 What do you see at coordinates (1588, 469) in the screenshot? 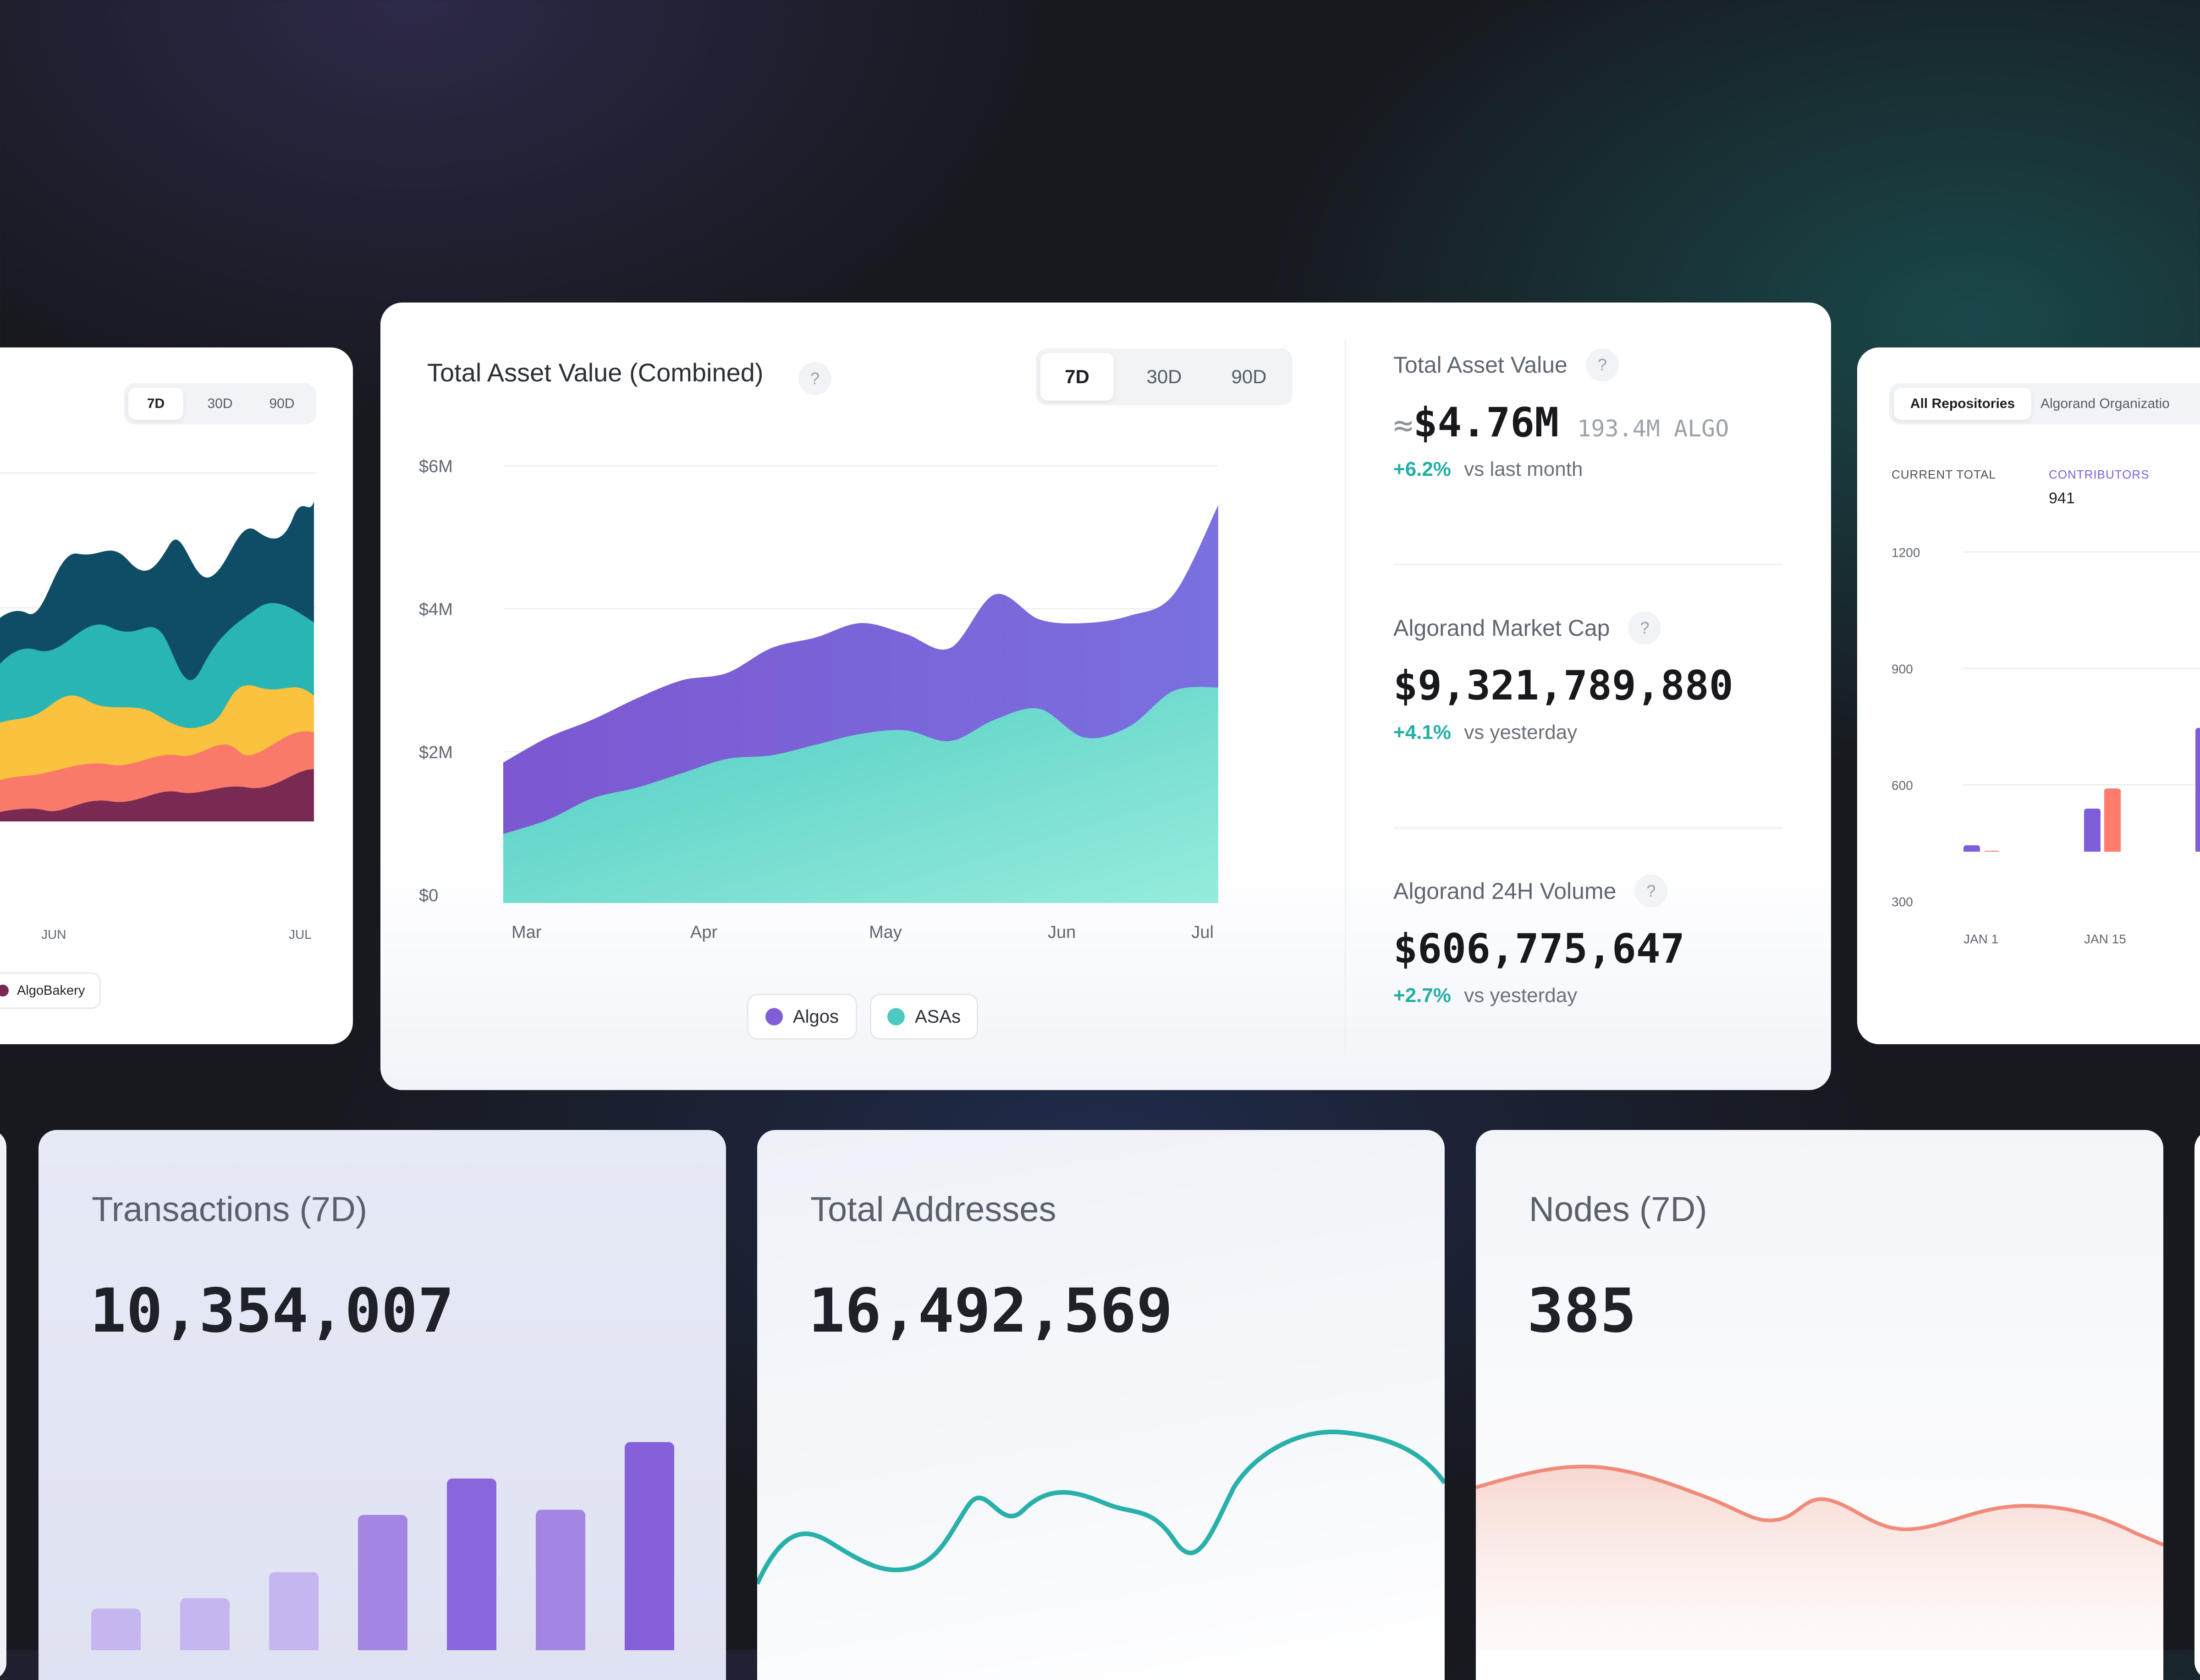
I see `stat-change-row: +6.2% vs last month` at bounding box center [1588, 469].